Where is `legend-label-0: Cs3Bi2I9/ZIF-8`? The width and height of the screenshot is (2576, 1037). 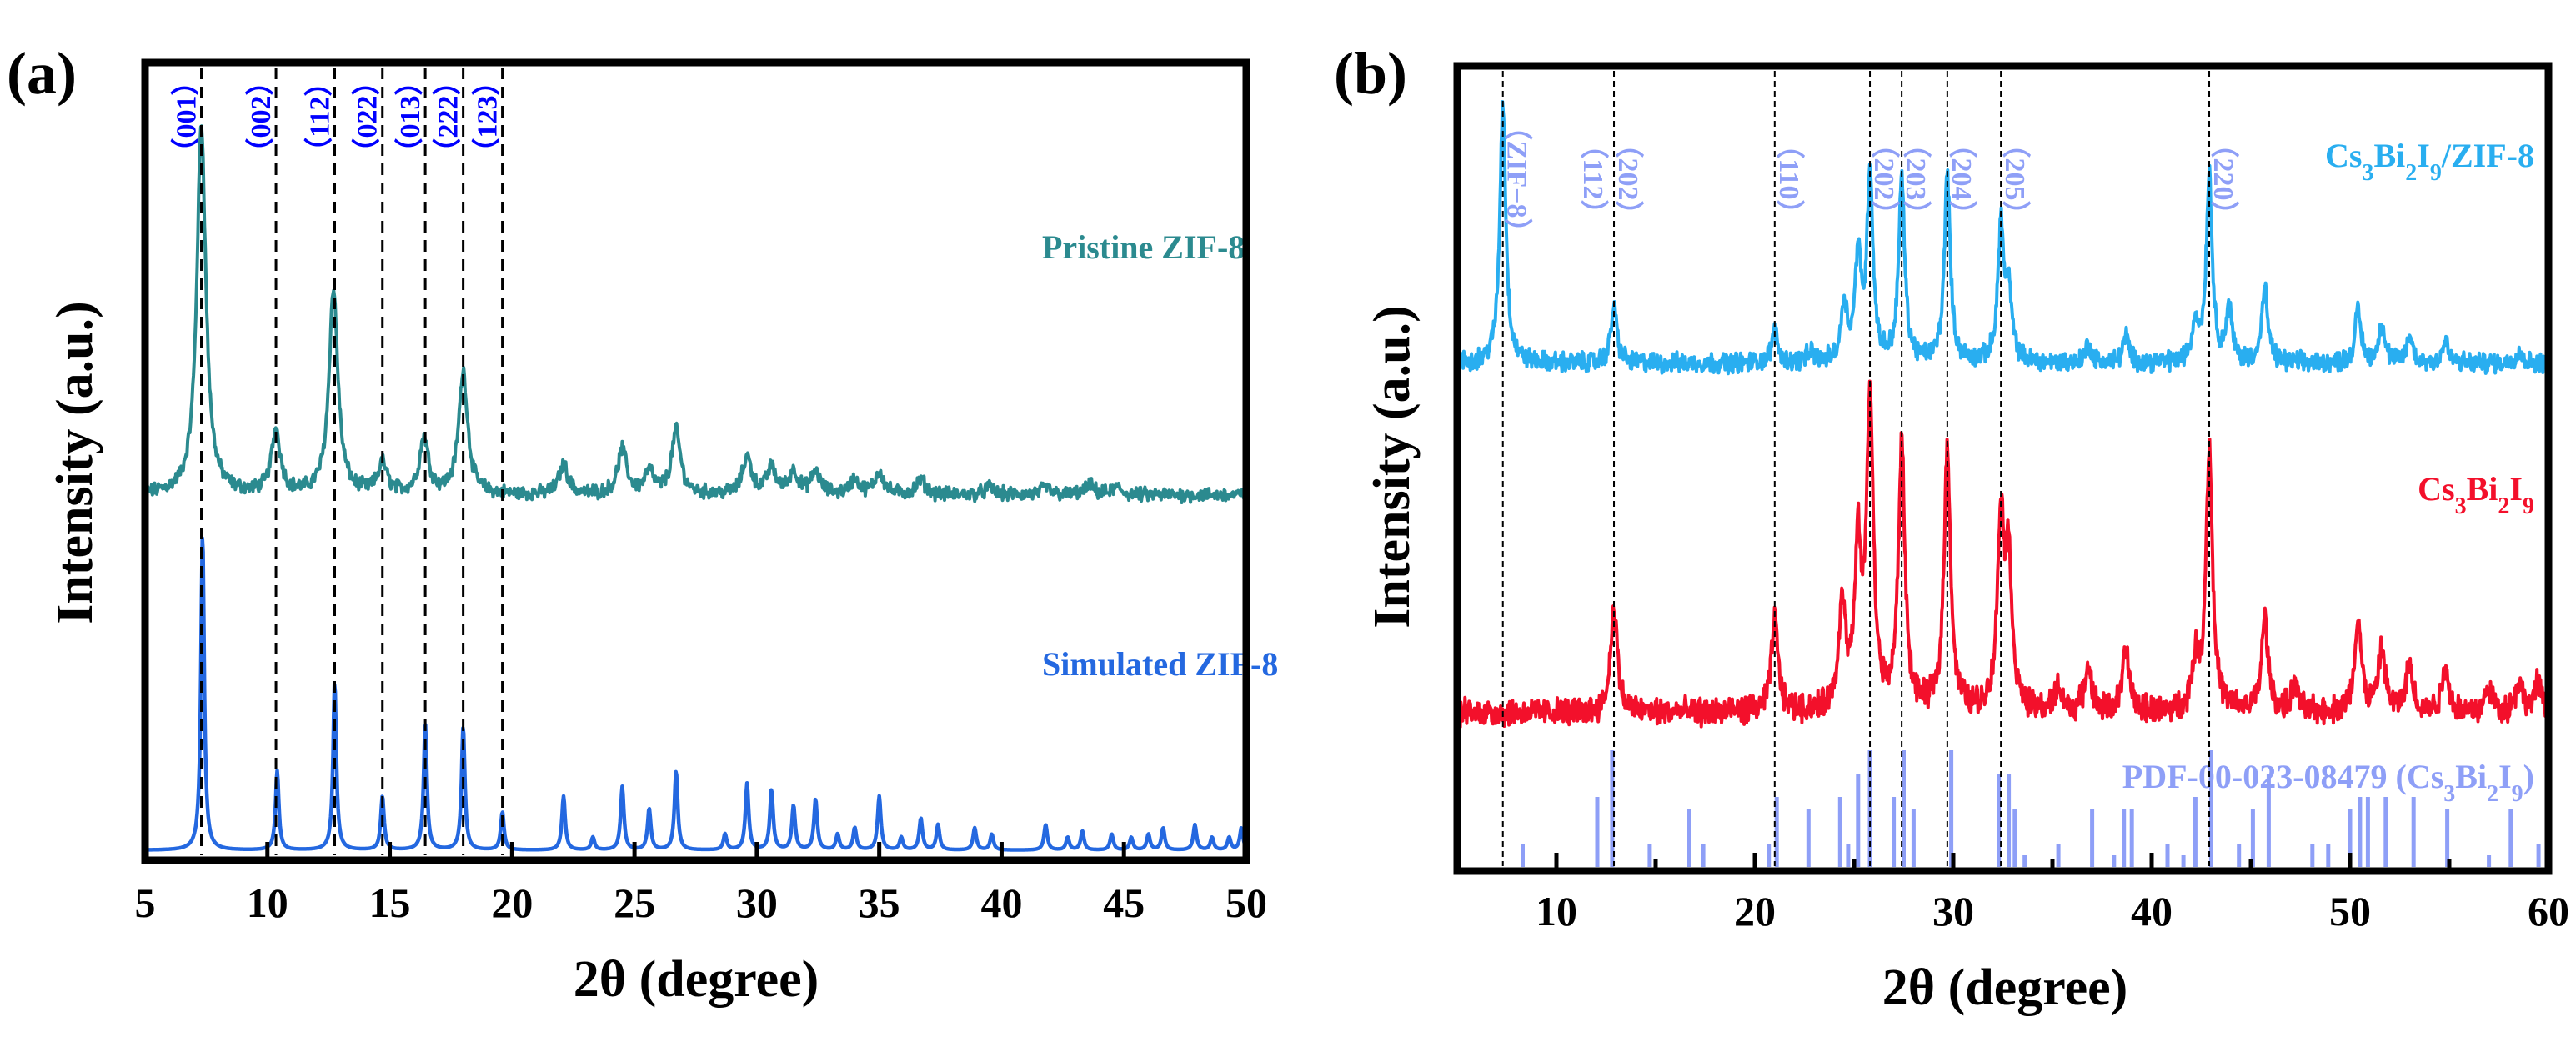
legend-label-0: Cs3Bi2I9/ZIF-8 is located at coordinates (2429, 161).